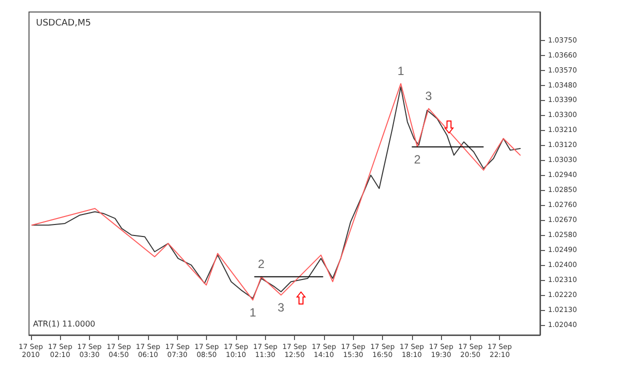 The height and width of the screenshot is (375, 625). Describe the element at coordinates (63, 23) in the screenshot. I see `text: USDCAD,M5` at that location.